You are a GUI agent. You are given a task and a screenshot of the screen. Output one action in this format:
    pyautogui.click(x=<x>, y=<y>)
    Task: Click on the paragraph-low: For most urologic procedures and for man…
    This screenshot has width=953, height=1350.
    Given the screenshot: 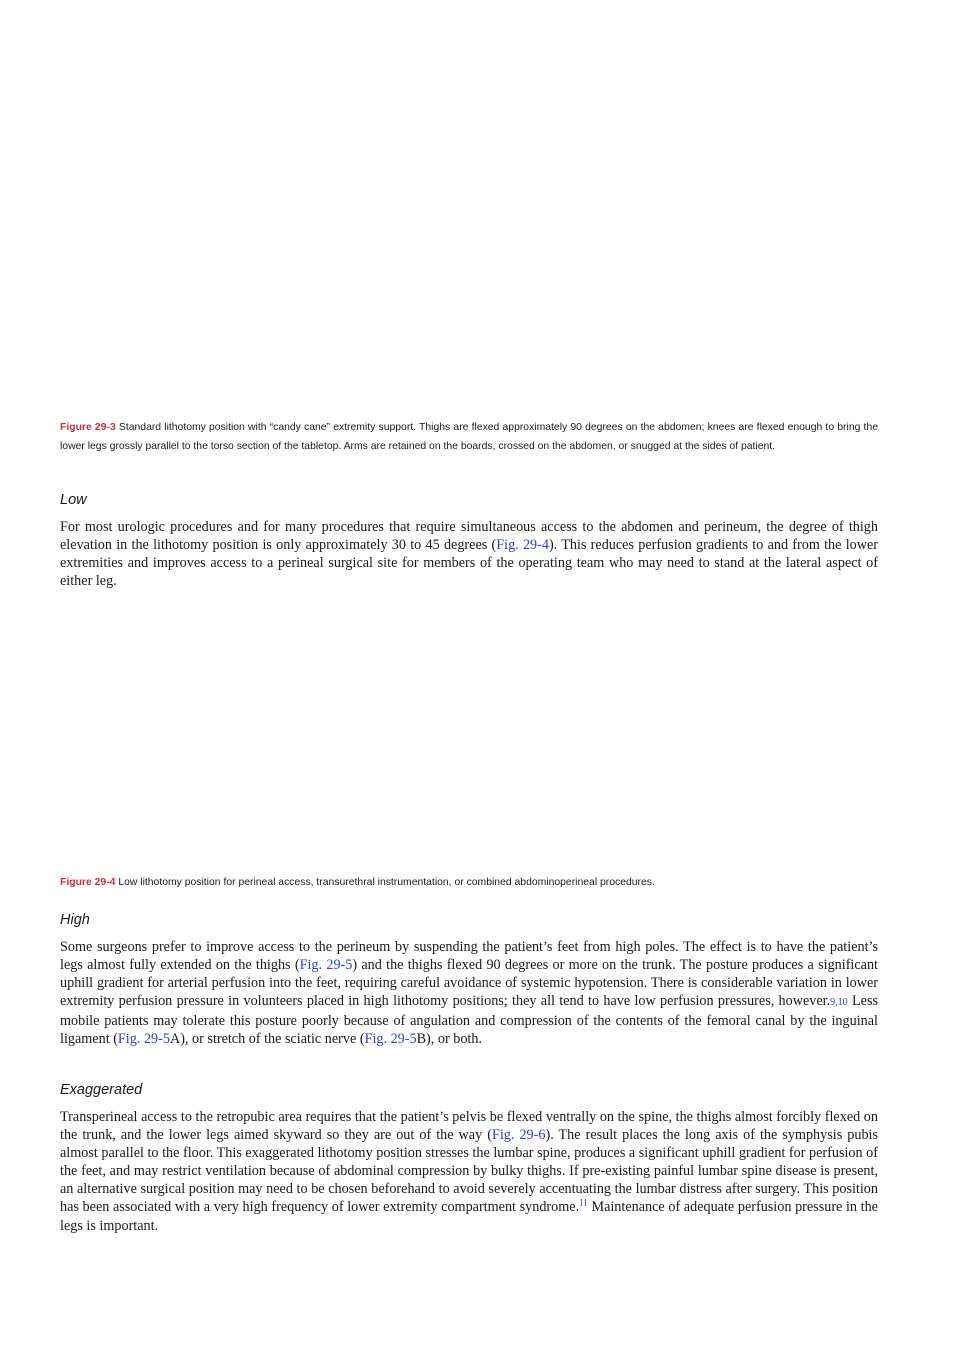 What is the action you would take?
    pyautogui.click(x=469, y=554)
    